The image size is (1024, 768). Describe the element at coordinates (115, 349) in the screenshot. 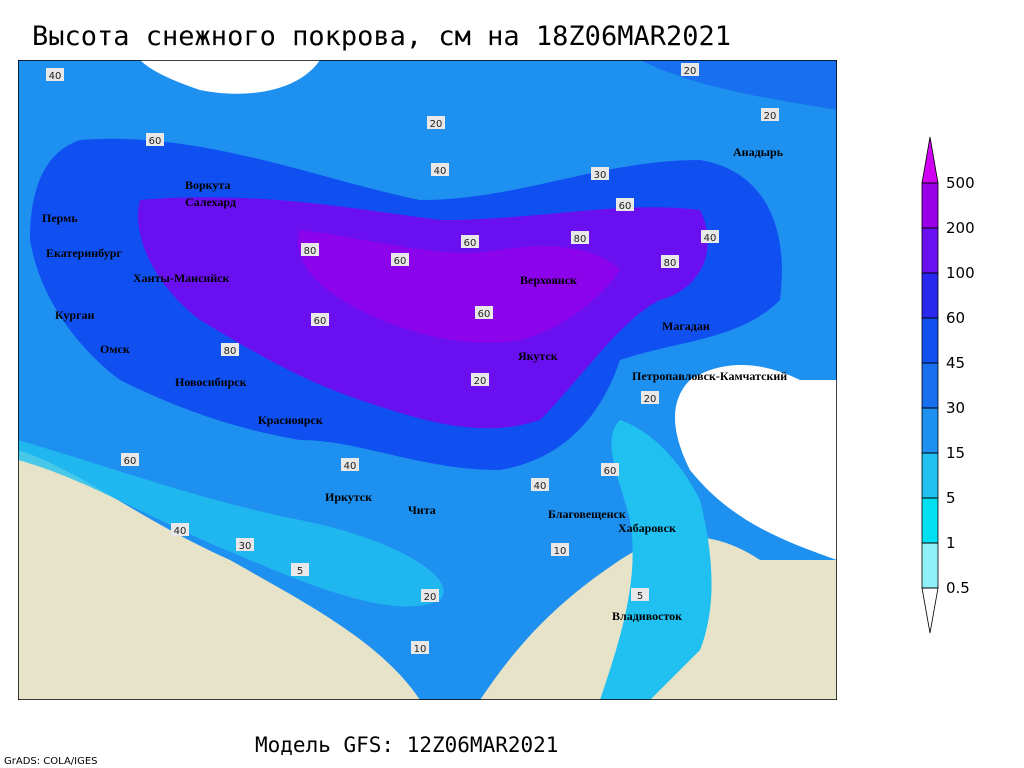

I see `city-label: Омск` at that location.